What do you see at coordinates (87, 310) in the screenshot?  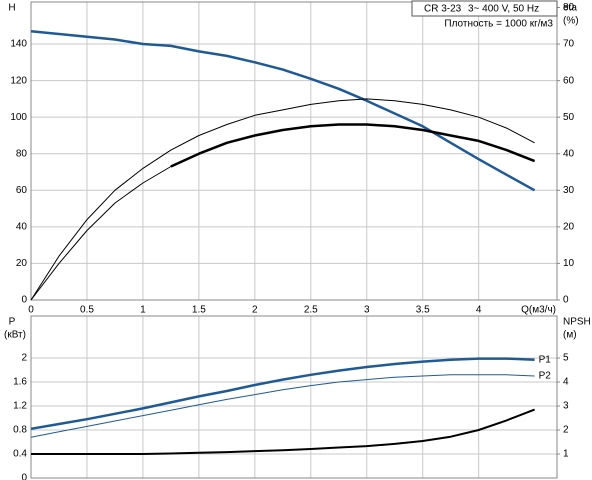 I see `x-tick-label: 0.5` at bounding box center [87, 310].